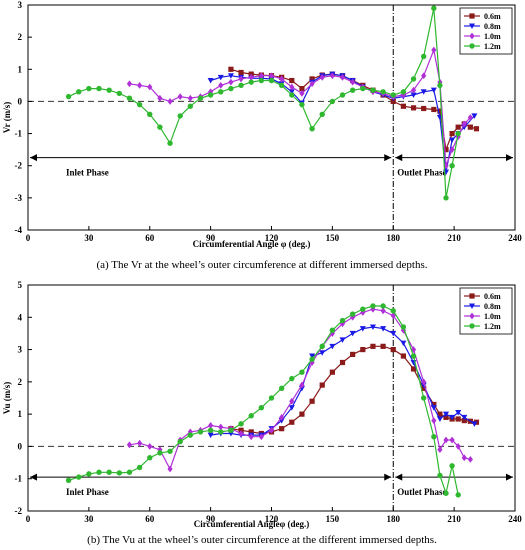  What do you see at coordinates (394, 238) in the screenshot?
I see `vr-x-tick-label: 180` at bounding box center [394, 238].